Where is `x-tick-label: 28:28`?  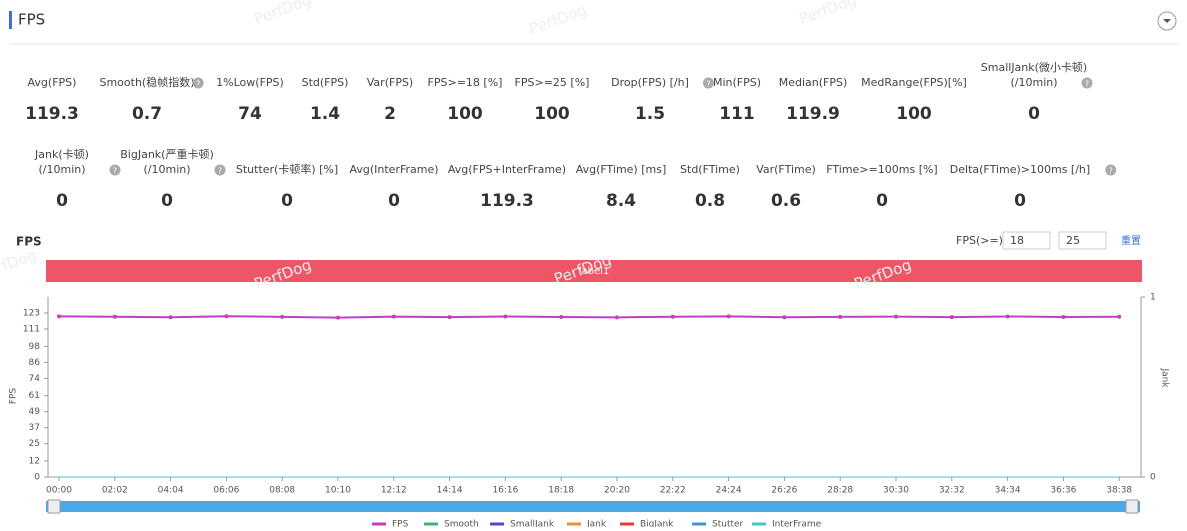
x-tick-label: 28:28 is located at coordinates (840, 491).